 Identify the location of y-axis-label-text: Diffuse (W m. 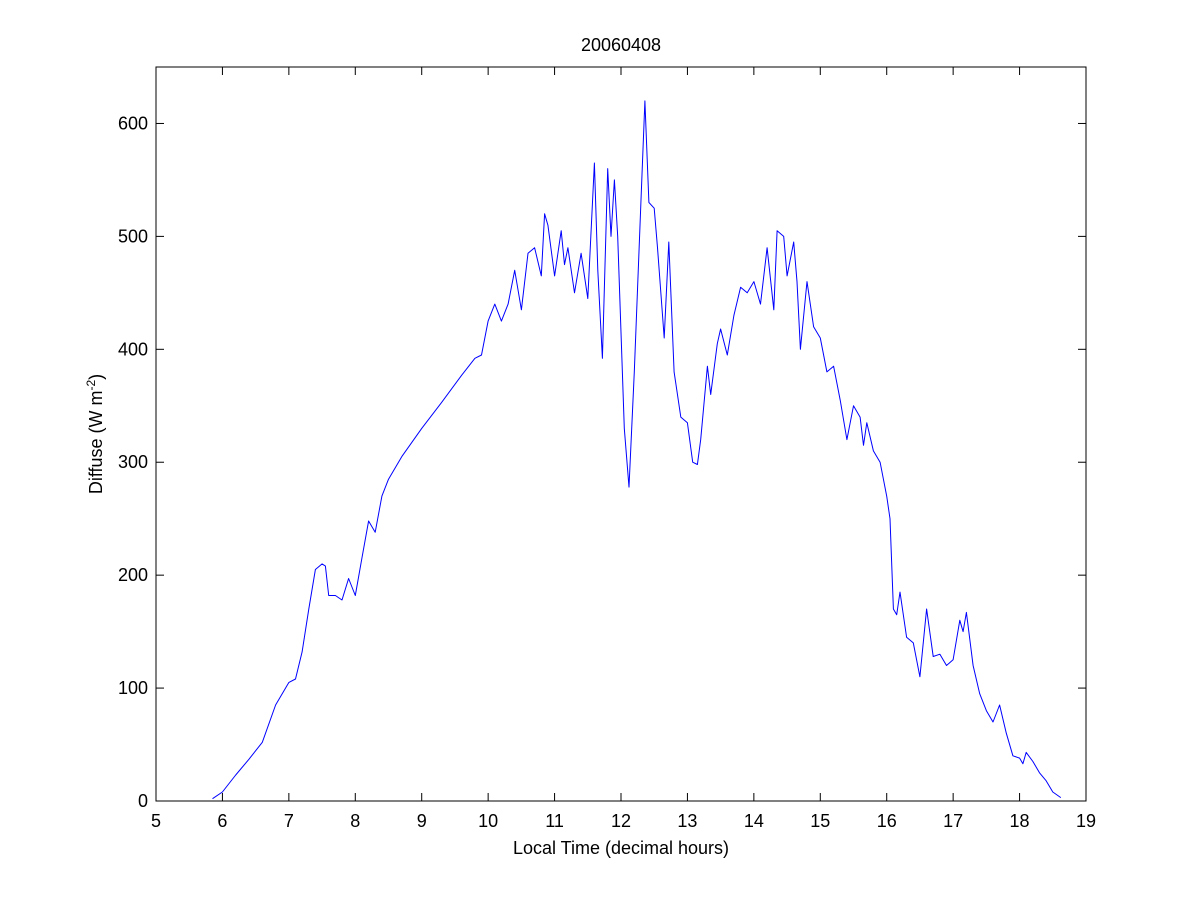
(96, 442).